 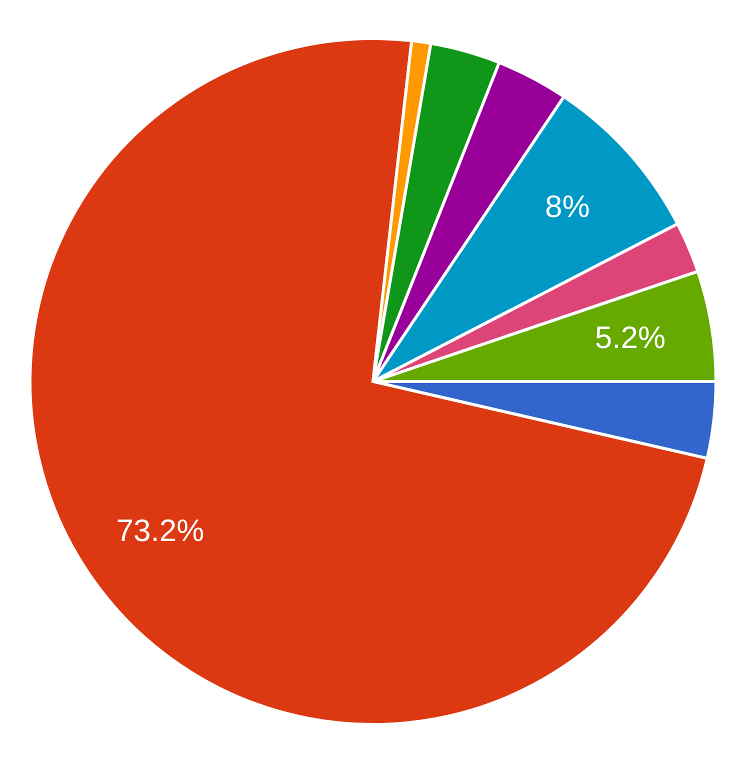 I want to click on data-label: 8%, so click(x=567, y=206).